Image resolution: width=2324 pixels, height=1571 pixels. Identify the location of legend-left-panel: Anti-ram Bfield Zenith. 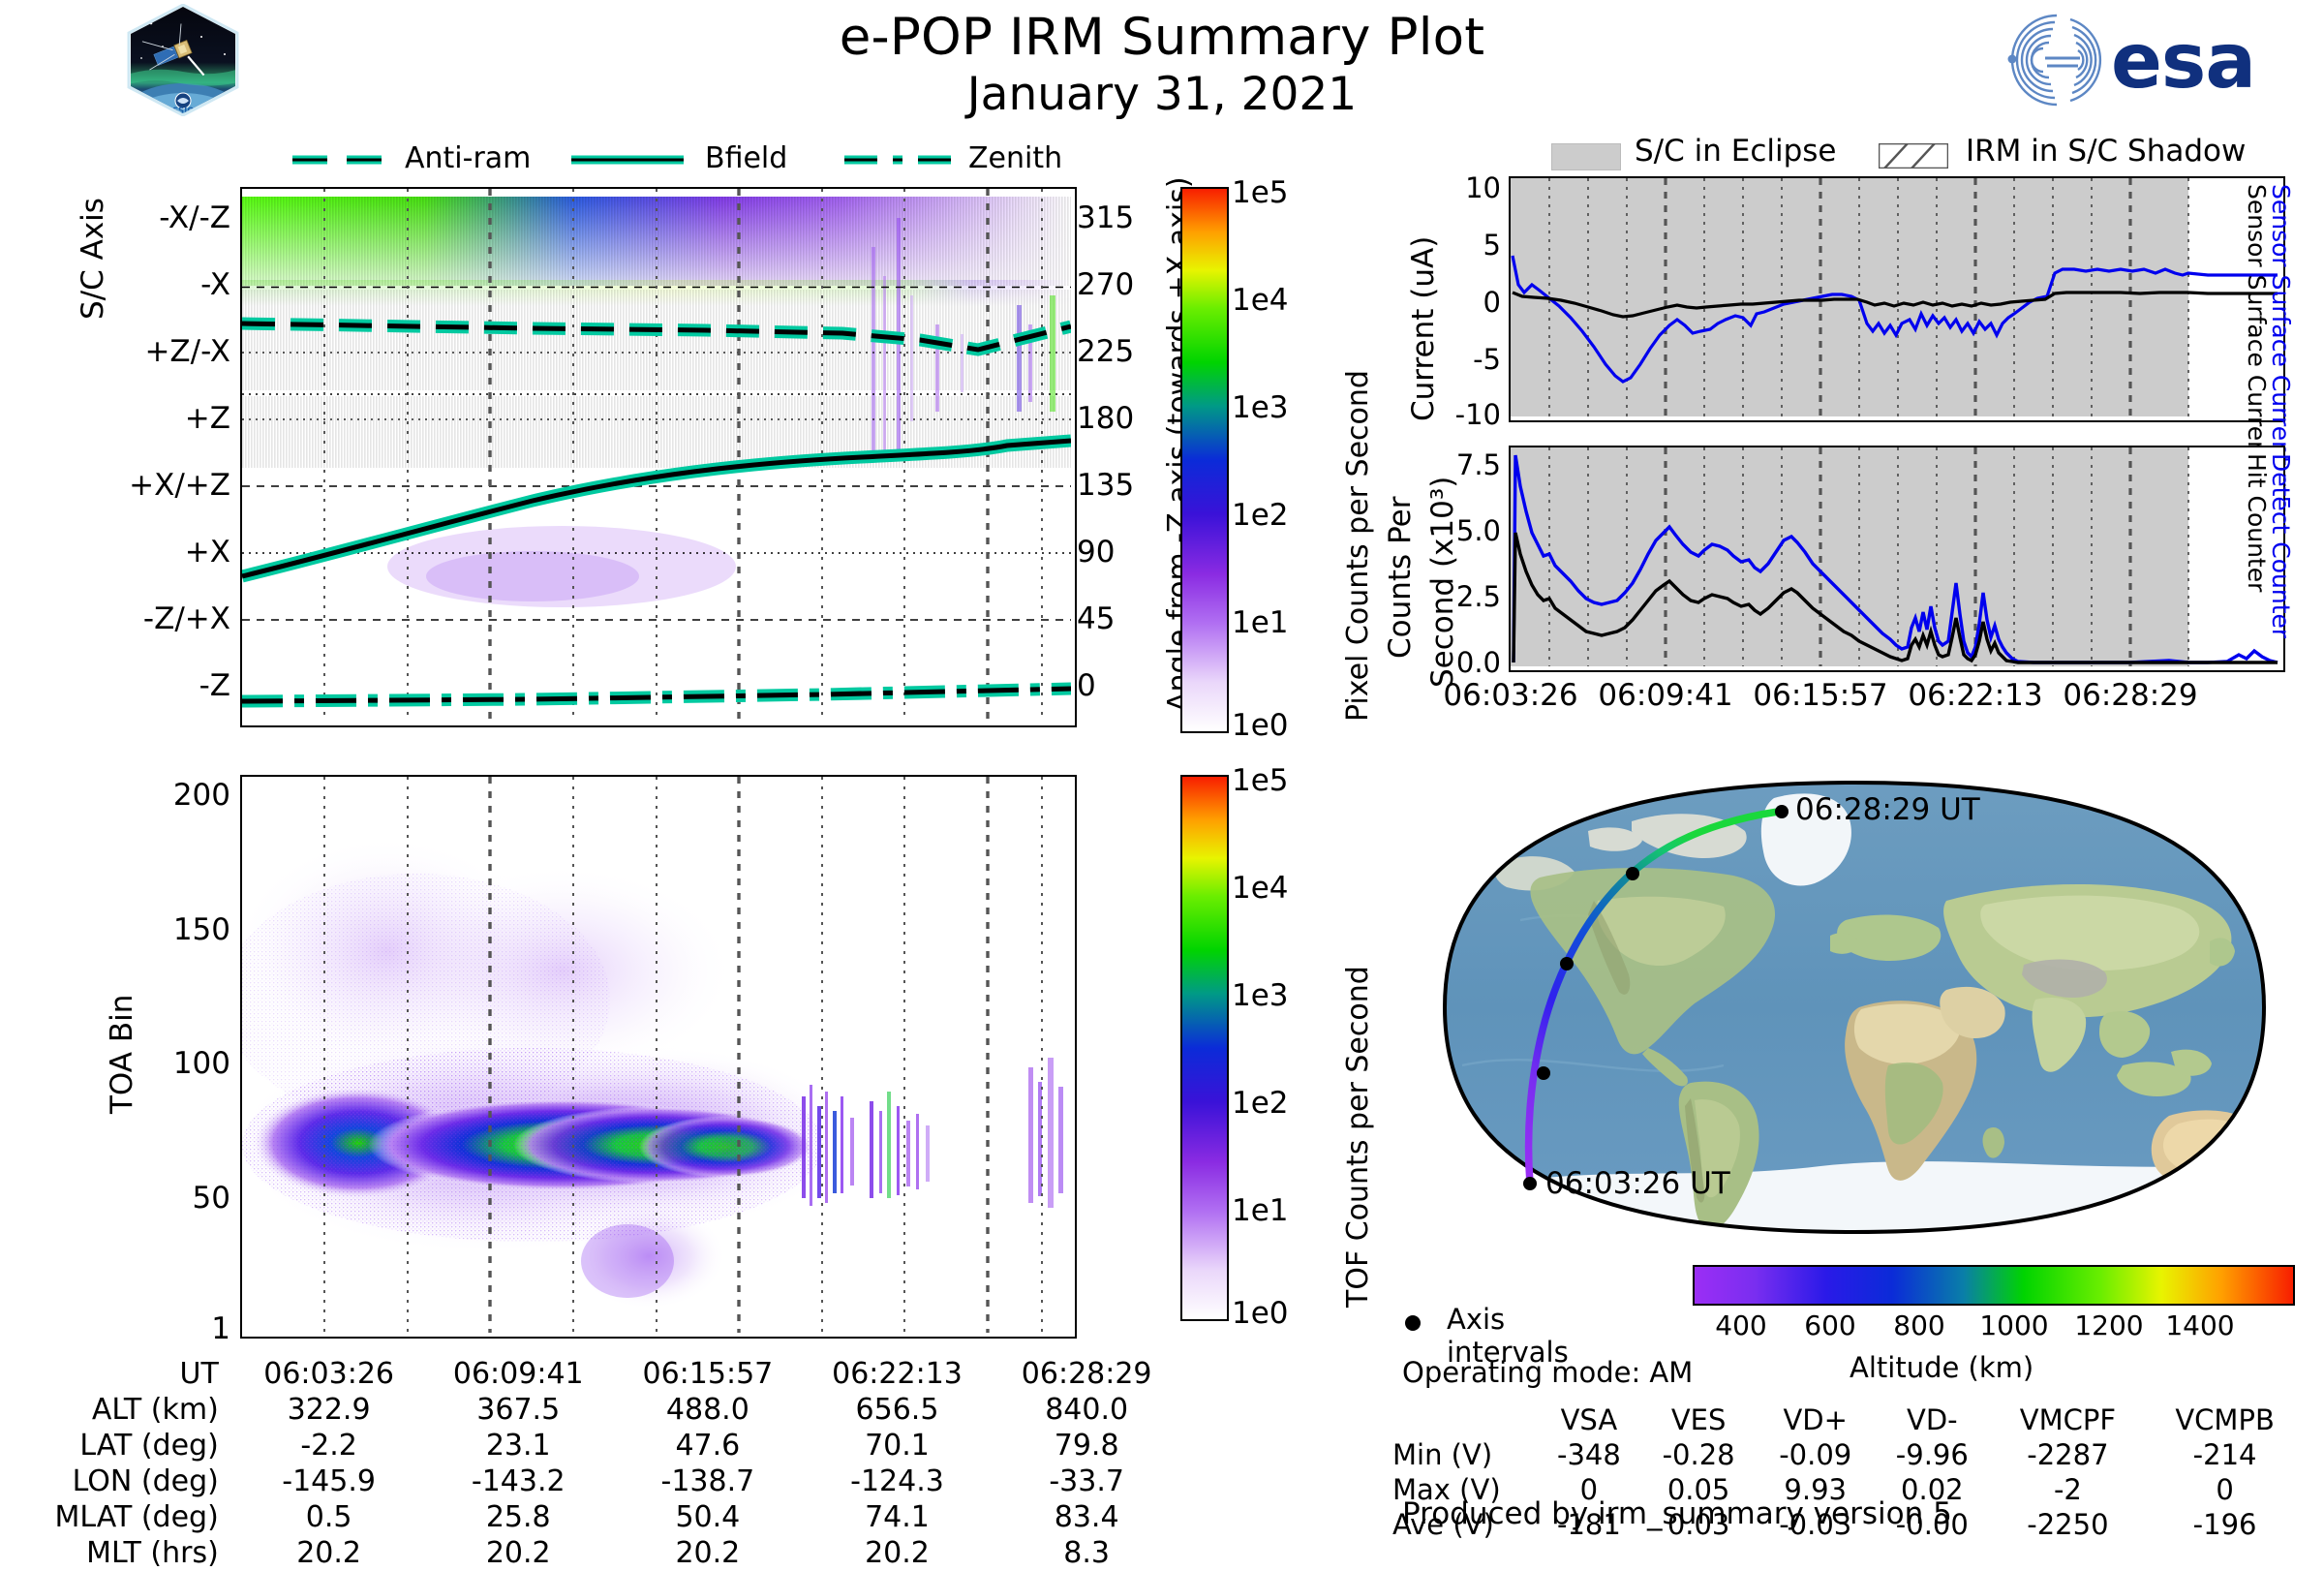
(676, 159).